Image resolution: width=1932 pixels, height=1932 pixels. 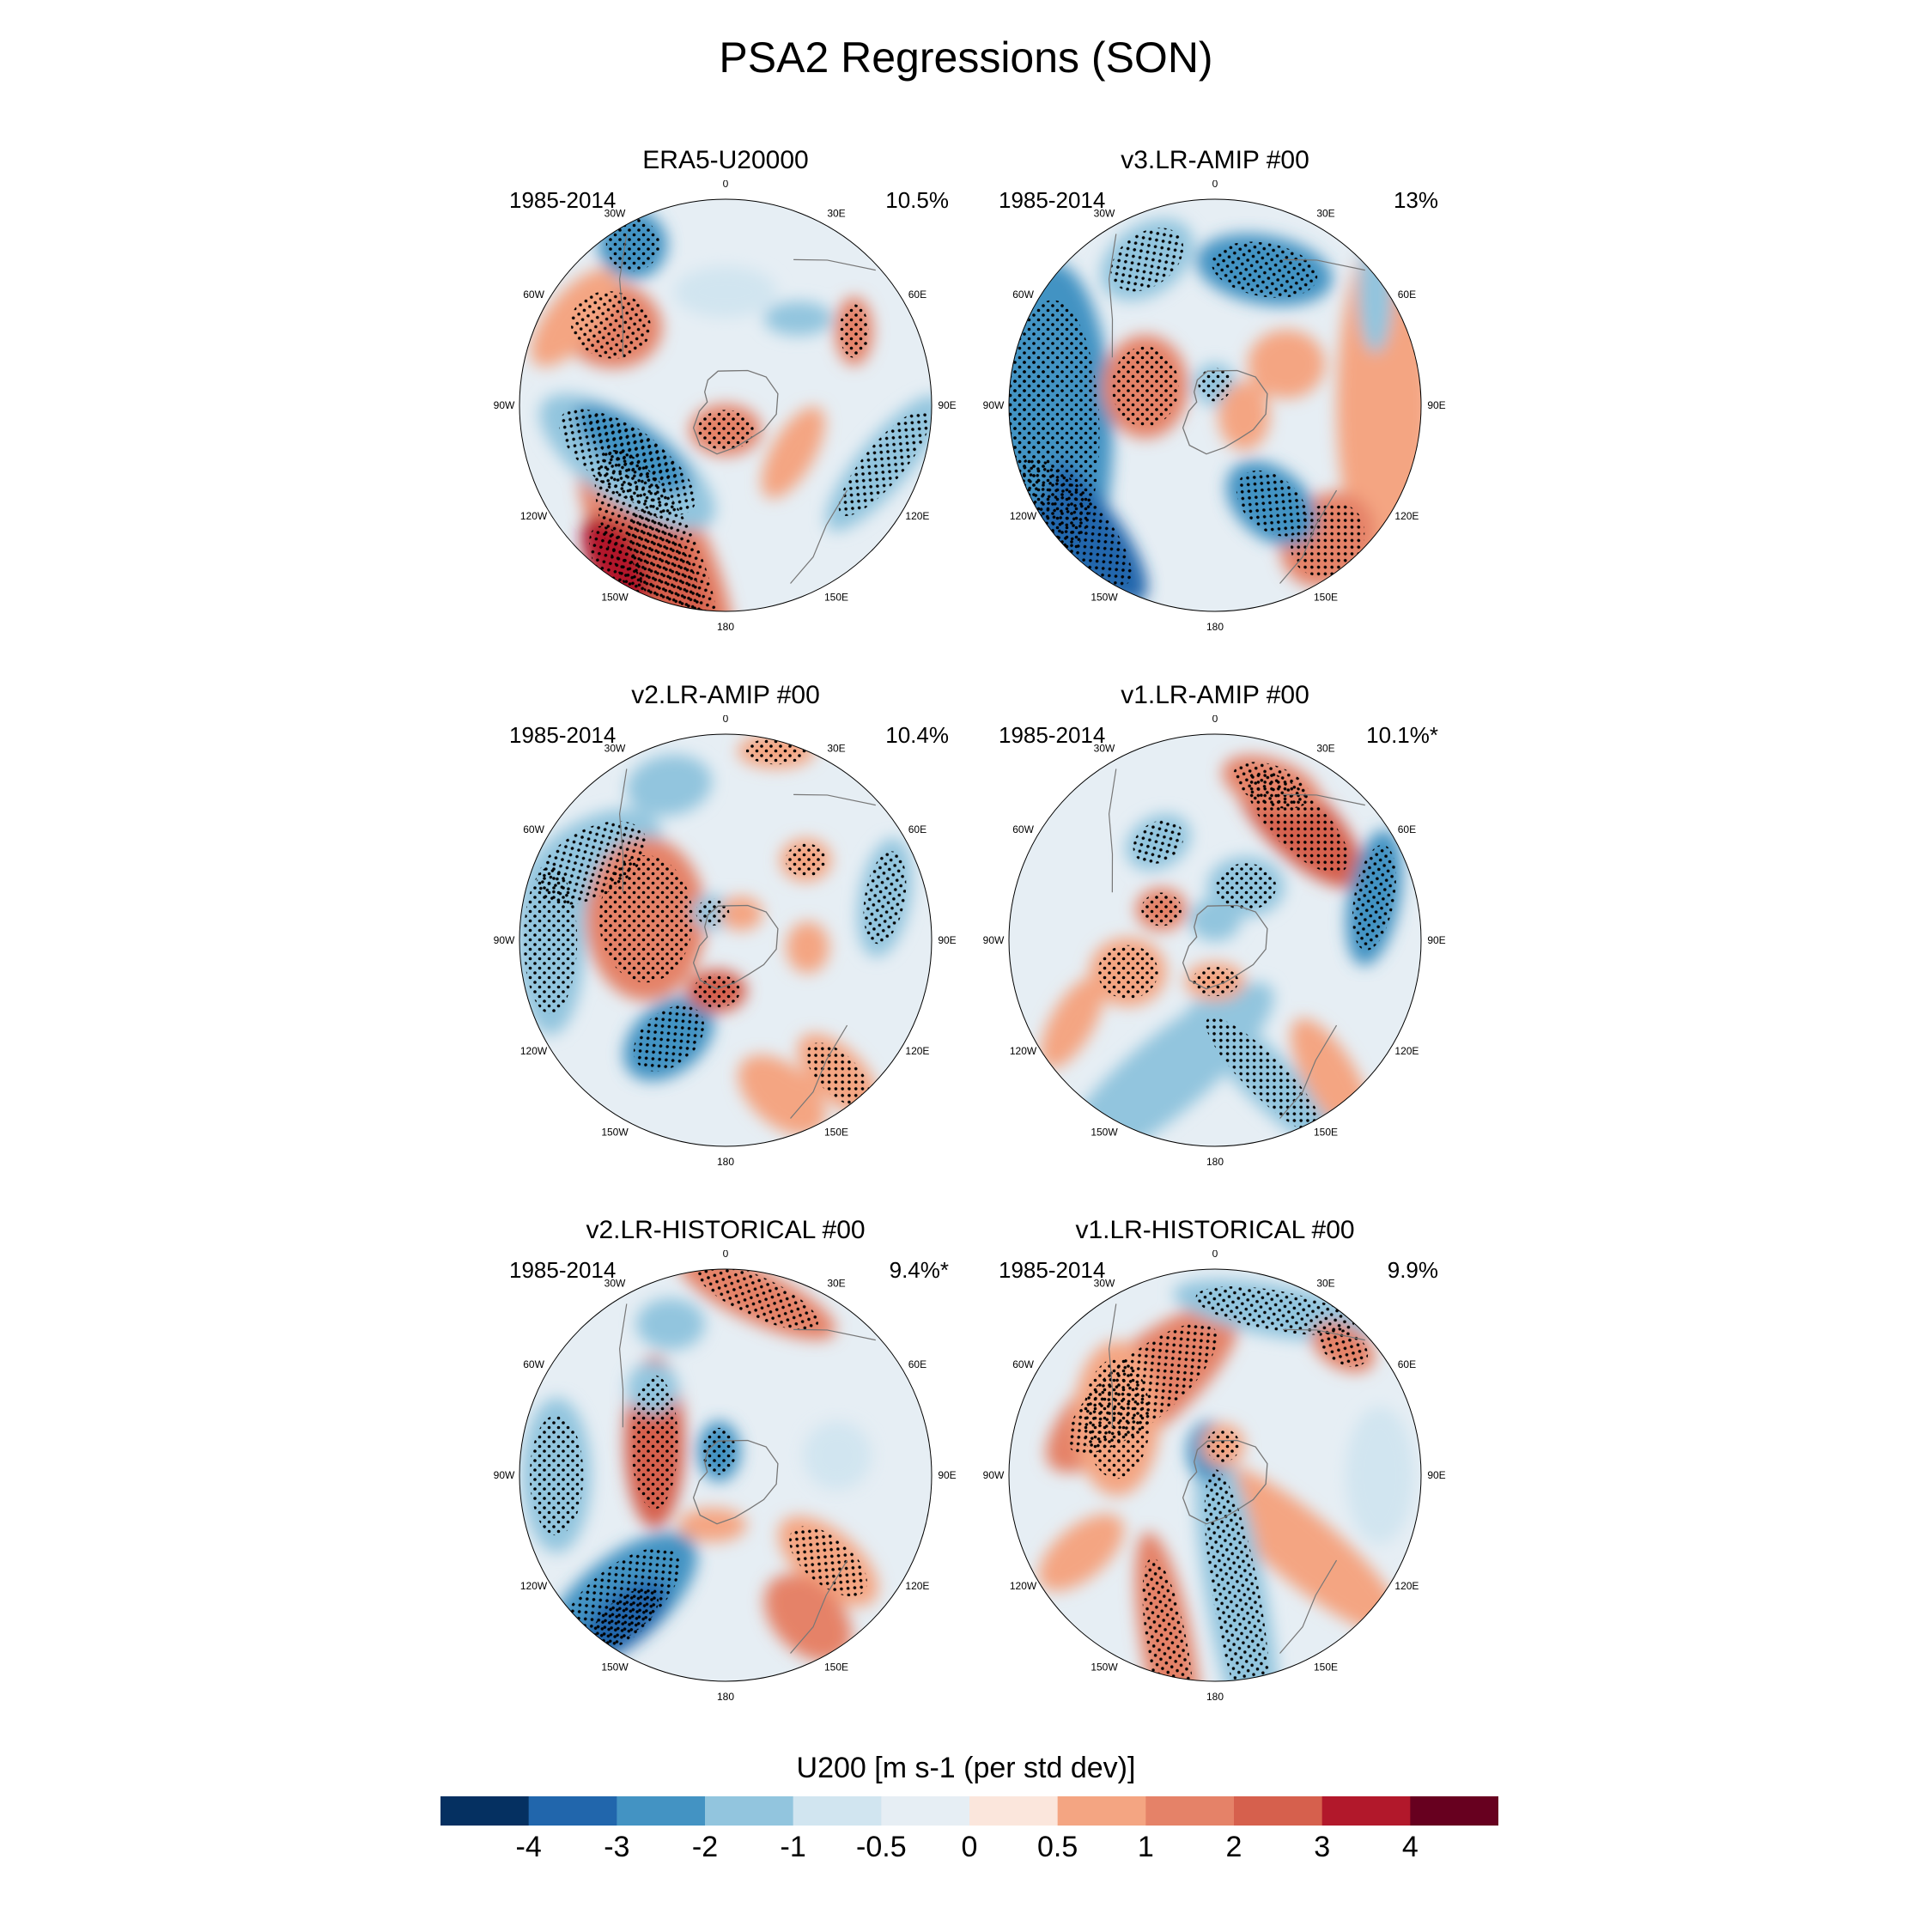 I want to click on colorbar-tick-label: -2, so click(x=705, y=1847).